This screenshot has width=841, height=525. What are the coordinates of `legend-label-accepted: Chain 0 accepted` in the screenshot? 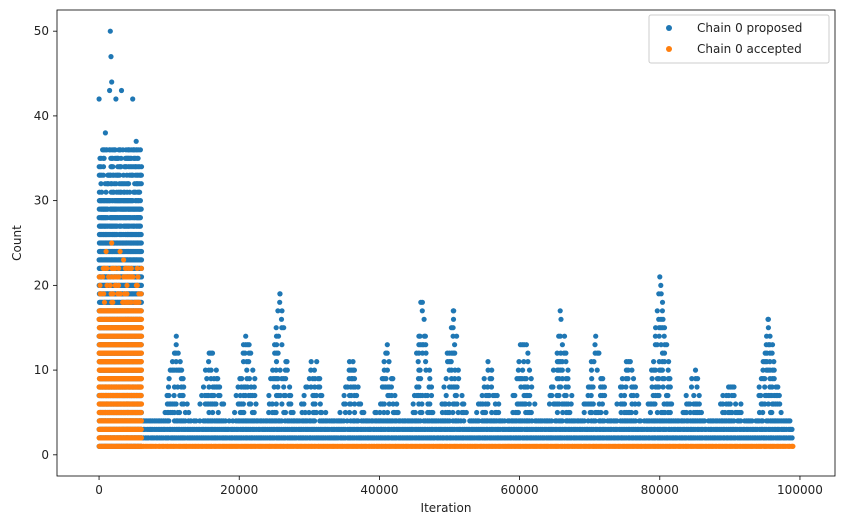 It's located at (749, 49).